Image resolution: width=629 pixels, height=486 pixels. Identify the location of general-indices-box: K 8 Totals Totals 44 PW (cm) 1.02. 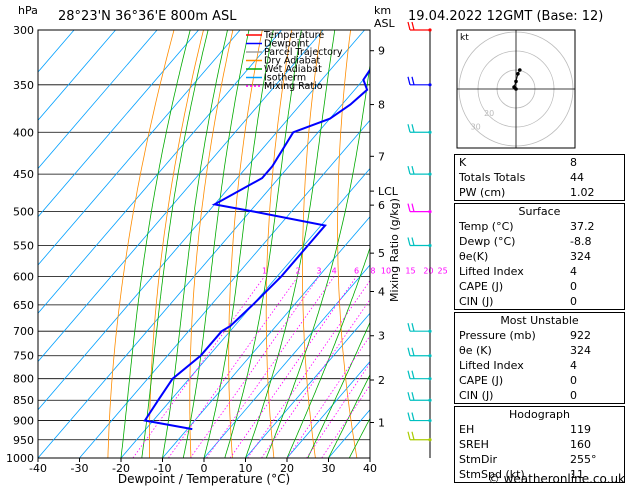
(539, 177).